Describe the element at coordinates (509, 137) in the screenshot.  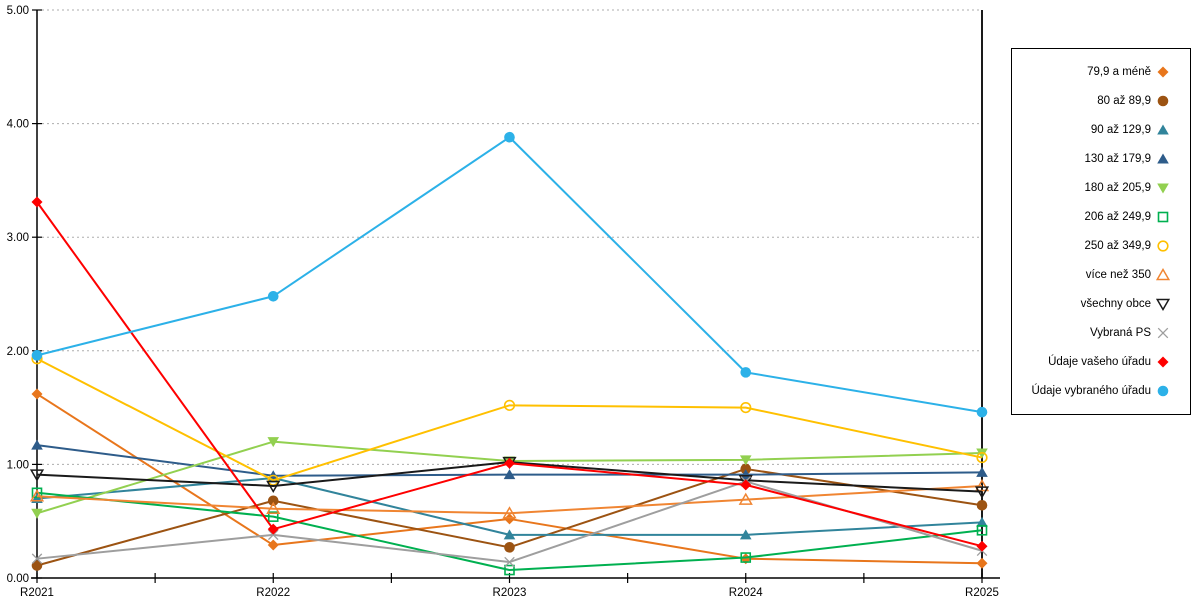
I see `series-marker-daje-vybran-ho-adu-R2023` at that location.